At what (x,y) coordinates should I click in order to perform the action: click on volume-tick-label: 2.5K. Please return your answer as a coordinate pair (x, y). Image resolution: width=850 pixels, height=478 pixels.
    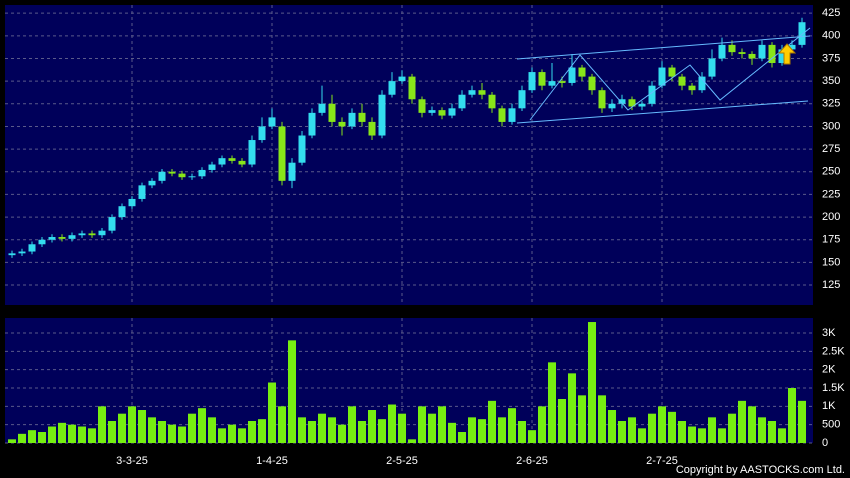
    Looking at the image, I should click on (833, 351).